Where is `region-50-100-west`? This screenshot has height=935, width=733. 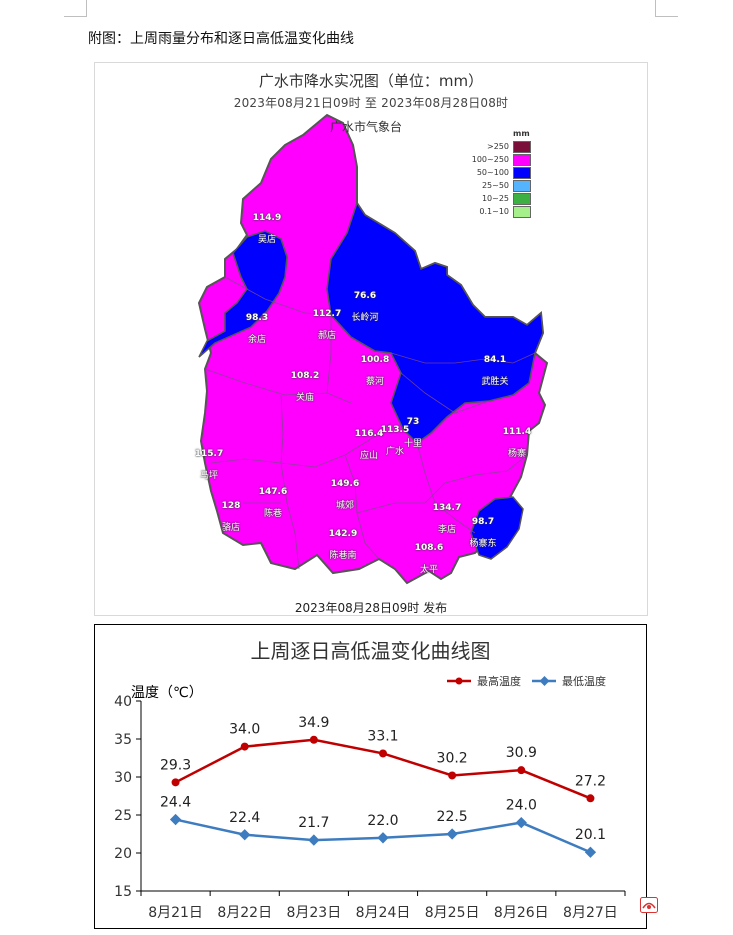 region-50-100-west is located at coordinates (243, 294).